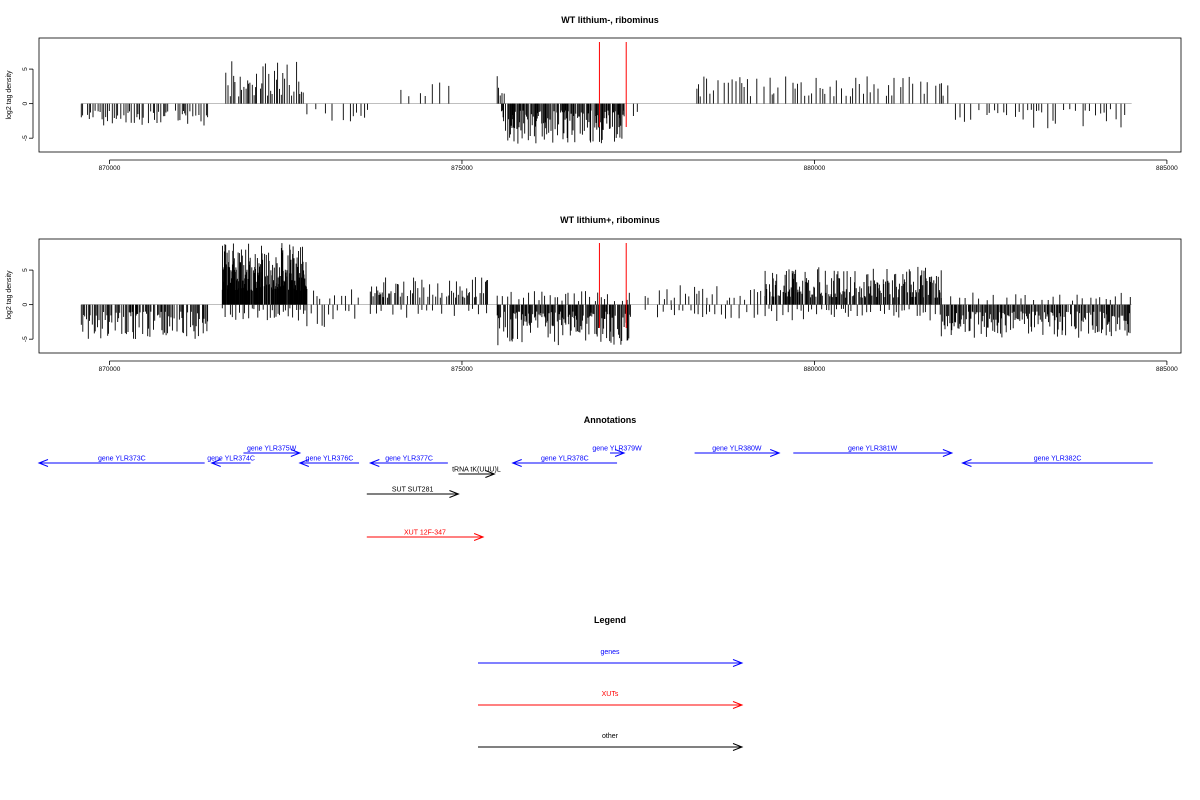 This screenshot has width=1200, height=800. I want to click on annotation-feature: gene YLR378C, so click(564, 461).